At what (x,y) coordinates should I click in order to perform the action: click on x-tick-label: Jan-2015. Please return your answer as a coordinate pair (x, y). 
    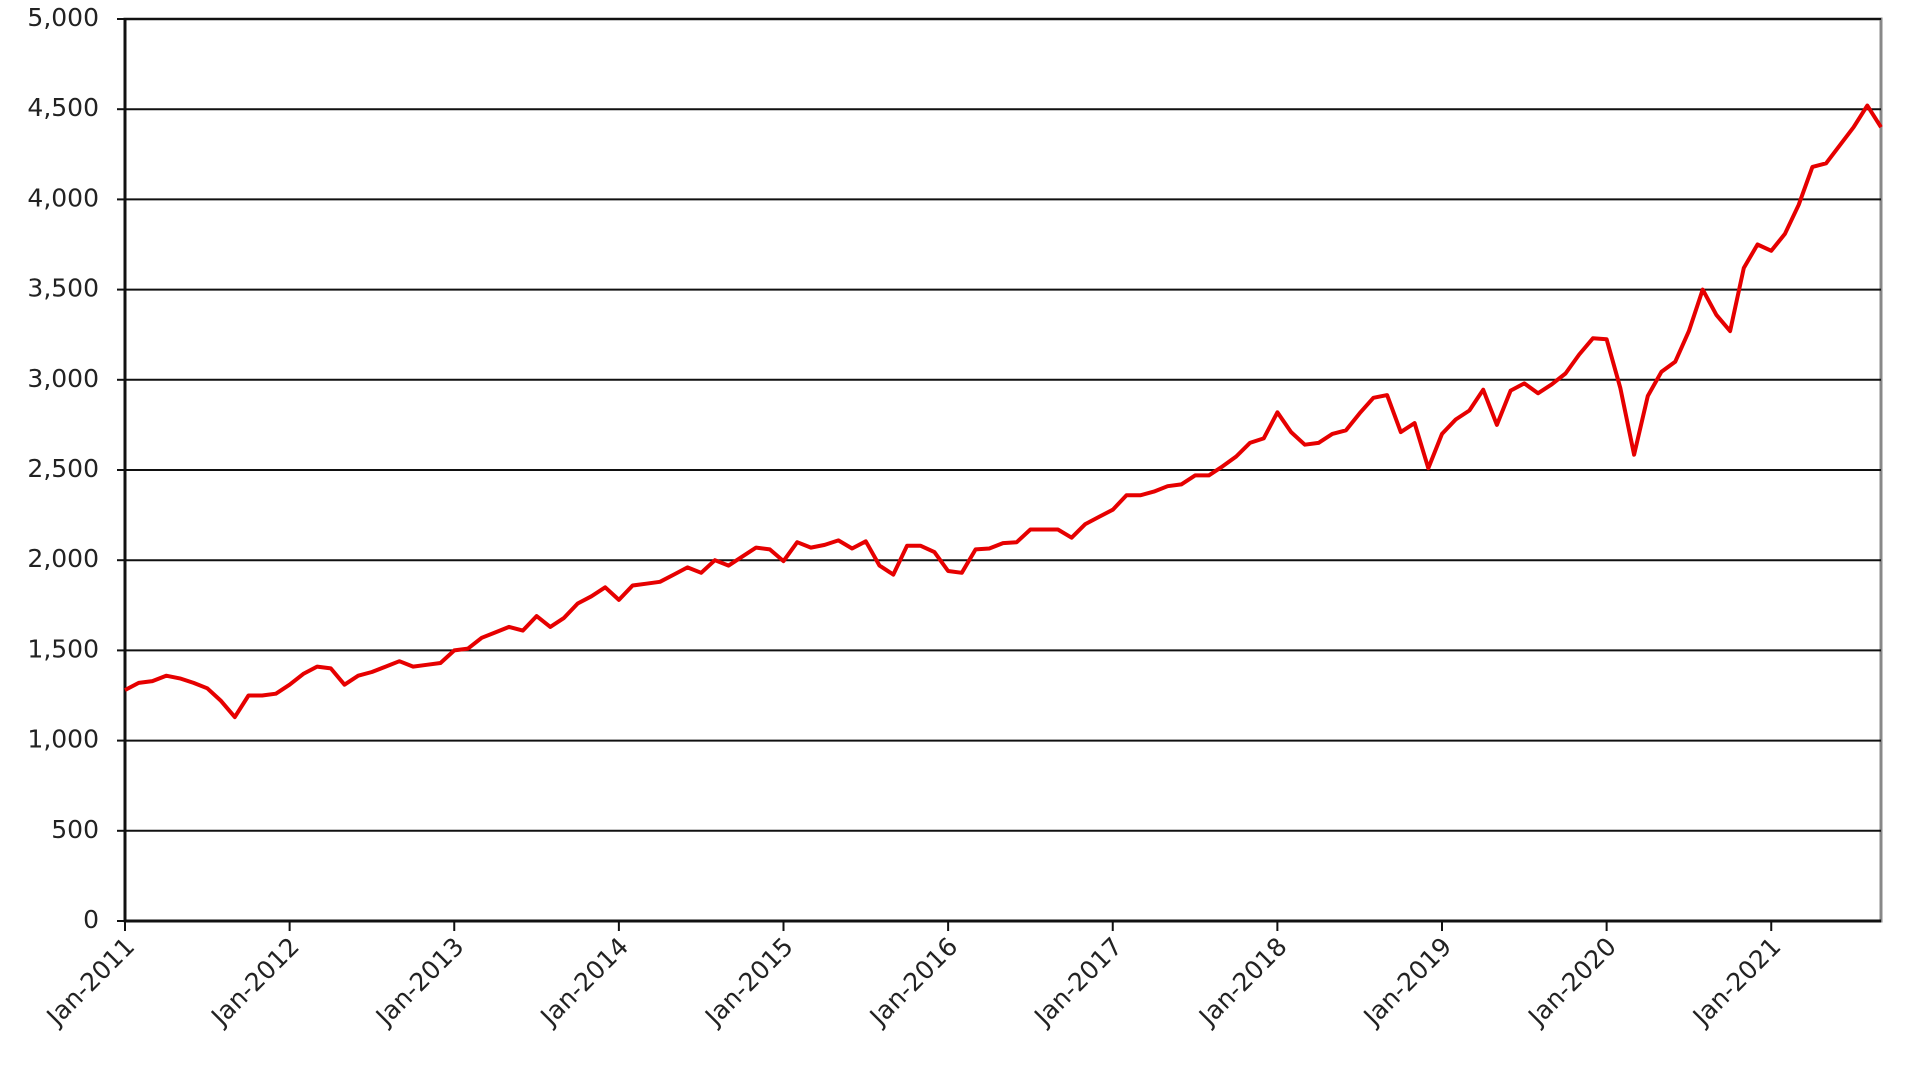
    Looking at the image, I should click on (748, 982).